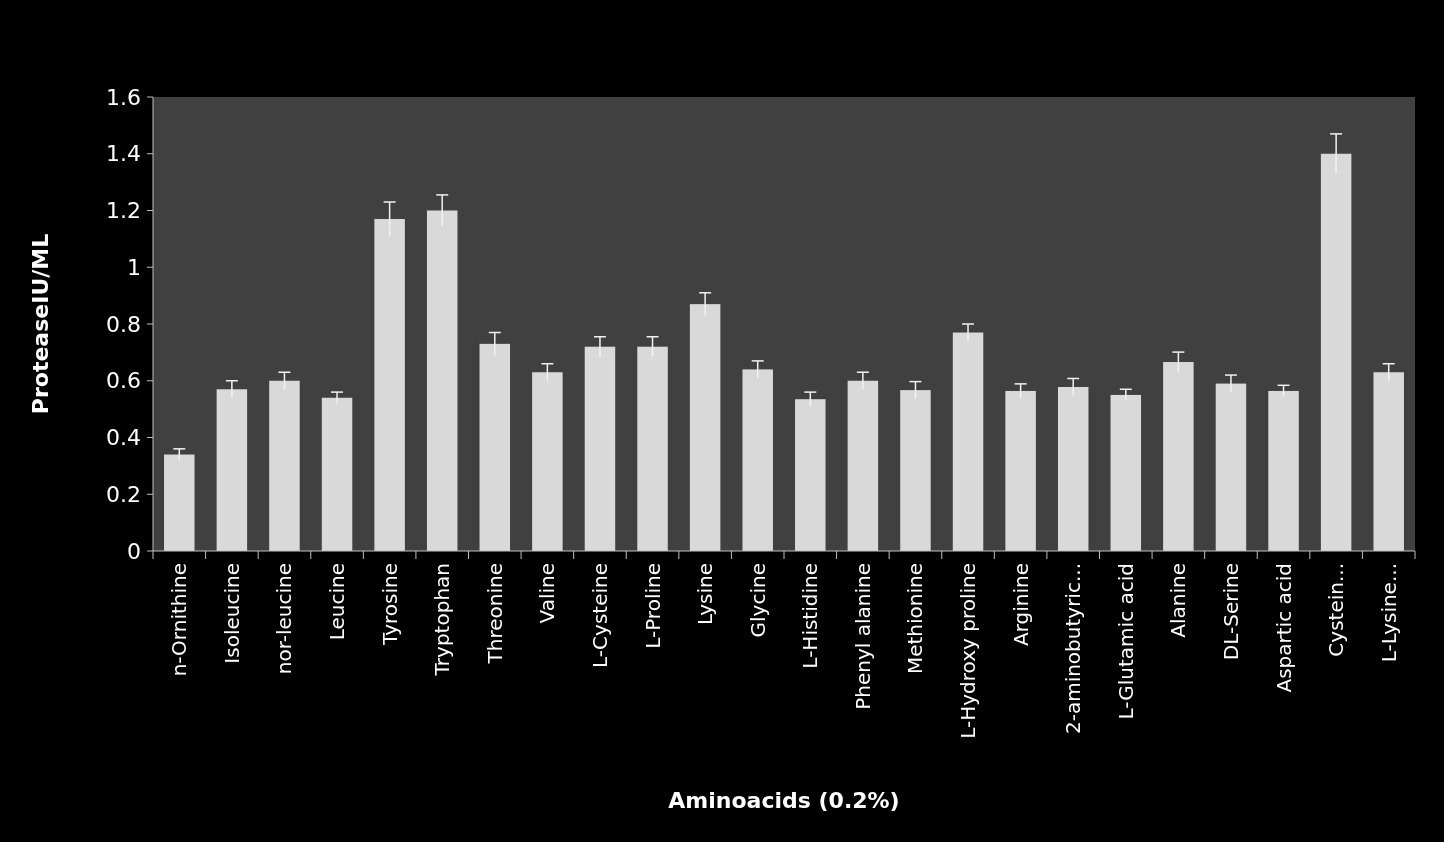 This screenshot has height=842, width=1444. Describe the element at coordinates (134, 551) in the screenshot. I see `y-tick-label: 0` at that location.